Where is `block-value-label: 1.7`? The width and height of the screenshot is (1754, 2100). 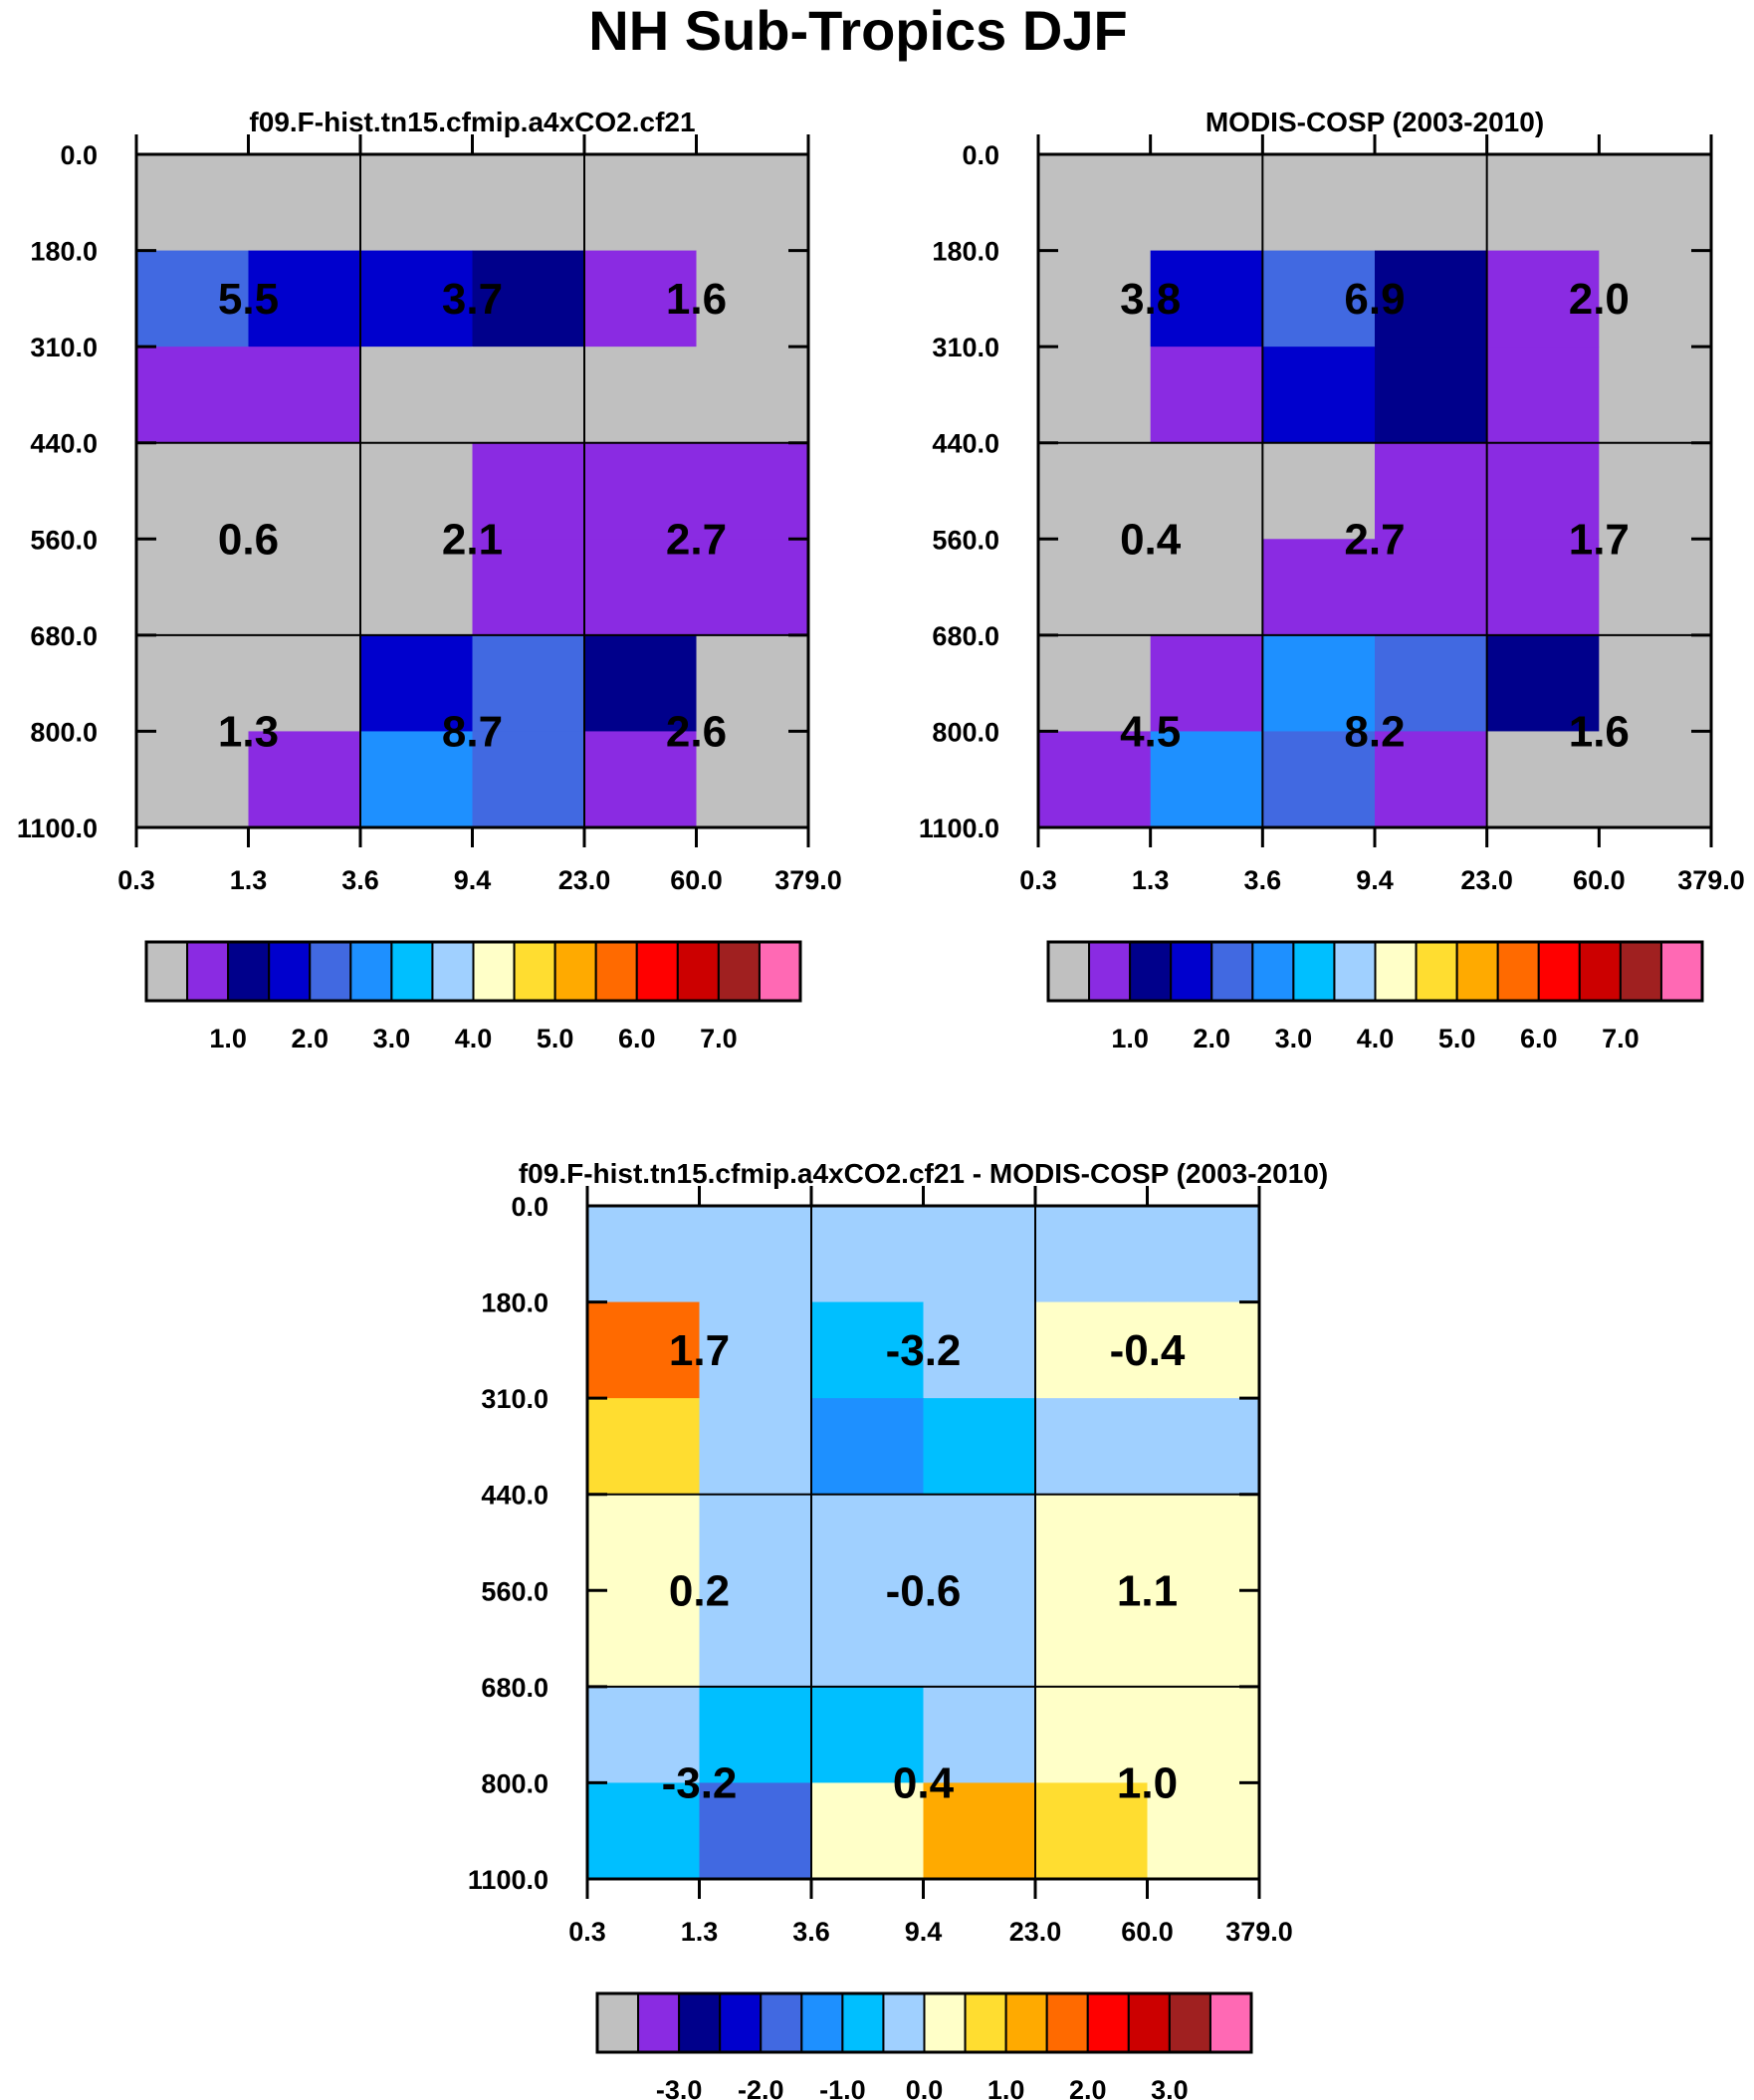 block-value-label: 1.7 is located at coordinates (1599, 539).